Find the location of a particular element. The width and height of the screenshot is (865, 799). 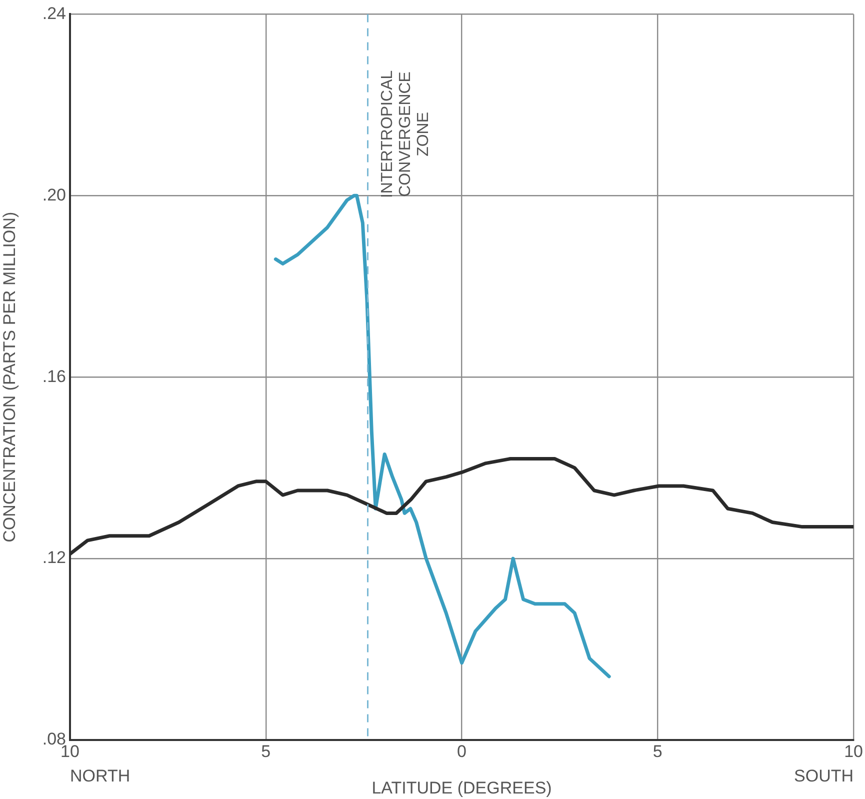

y-tick-label: .20 is located at coordinates (54, 194).